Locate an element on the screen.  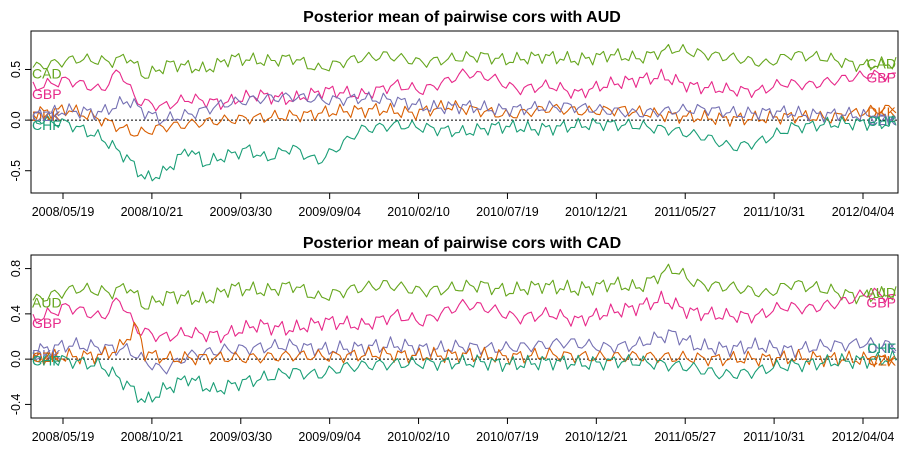
series-label-left: AUD is located at coordinates (47, 303).